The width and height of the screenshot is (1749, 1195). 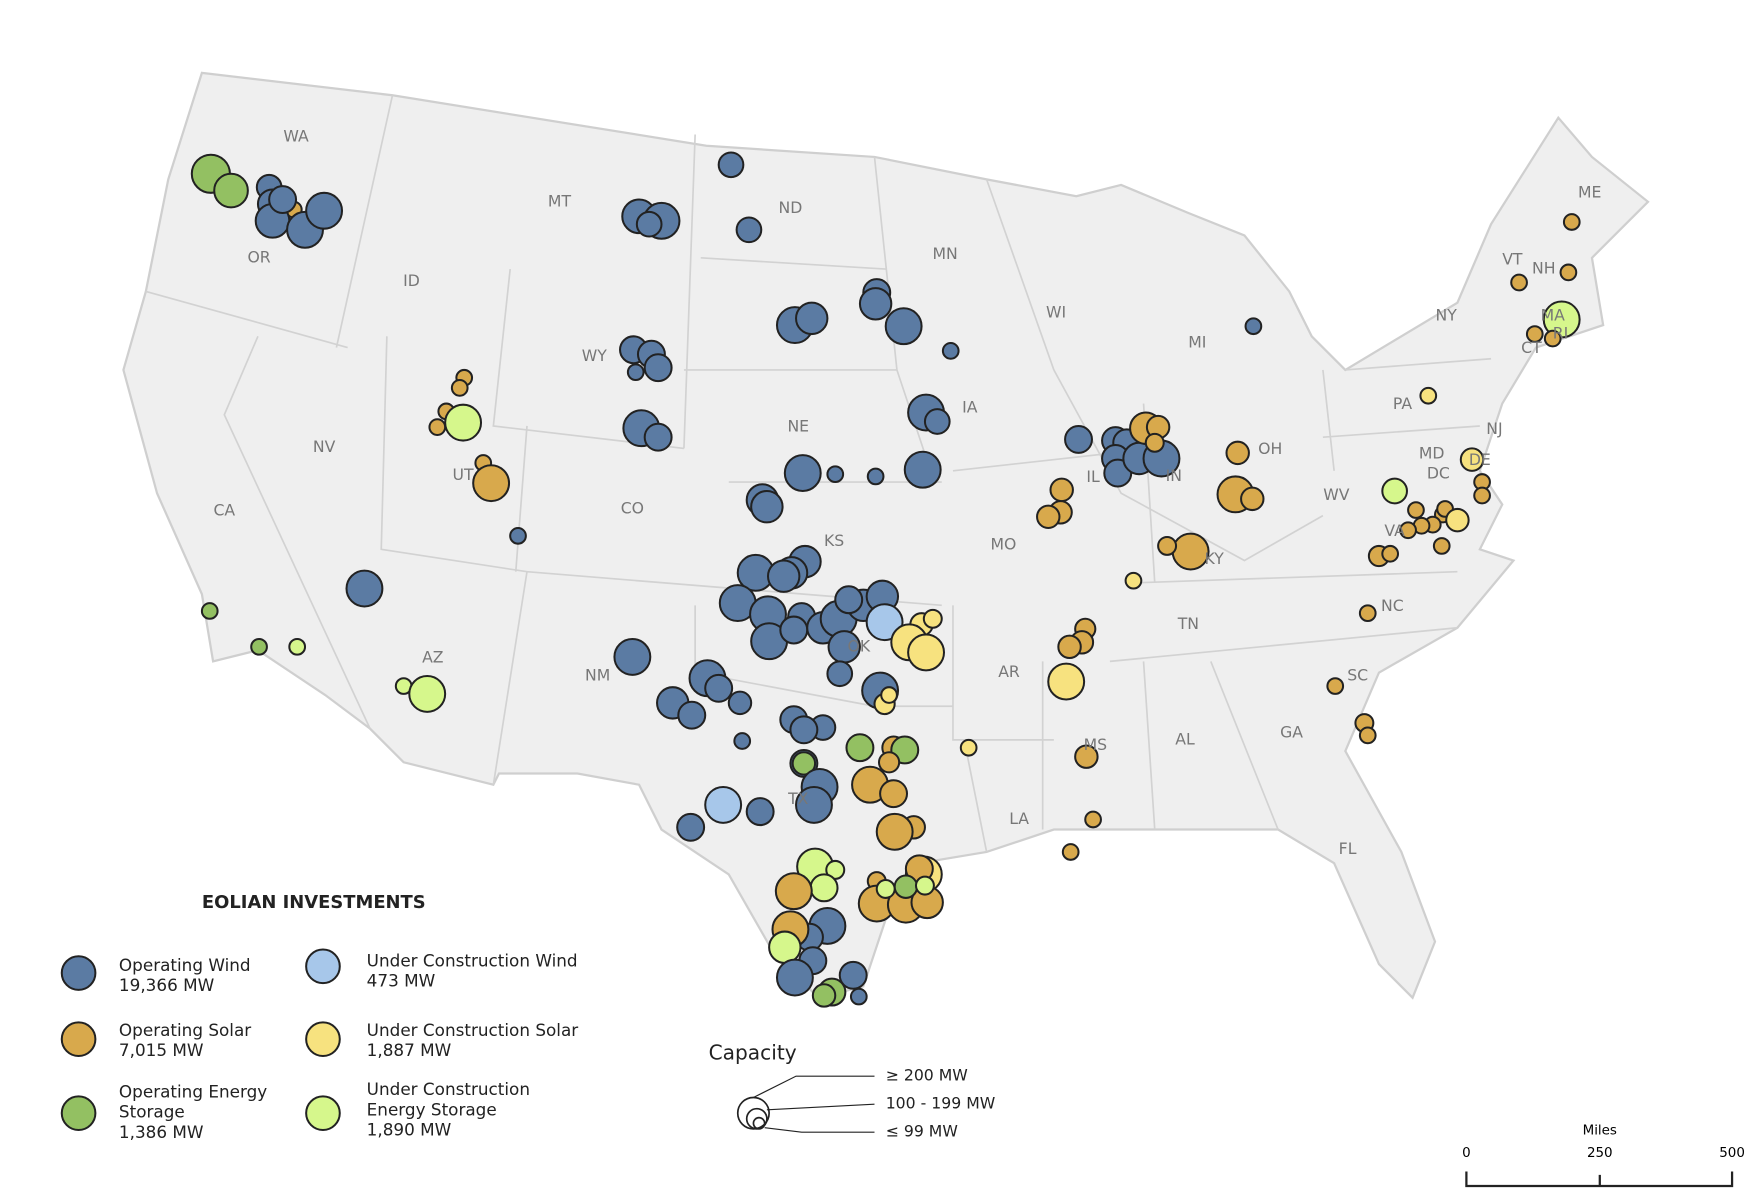 I want to click on state-label: SC, so click(x=1357, y=674).